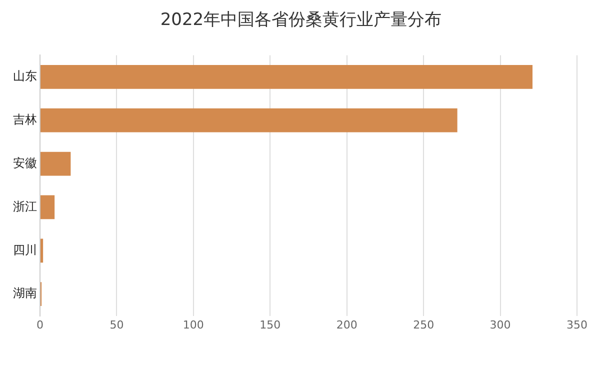 Image resolution: width=602 pixels, height=373 pixels. Describe the element at coordinates (117, 325) in the screenshot. I see `x-tick-label: 50` at that location.